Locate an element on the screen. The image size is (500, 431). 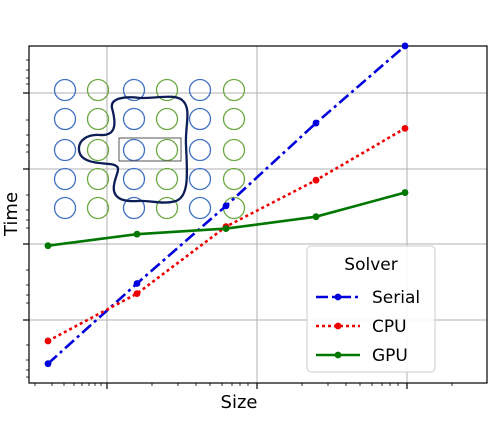
legend-marker-gpu is located at coordinates (338, 355).